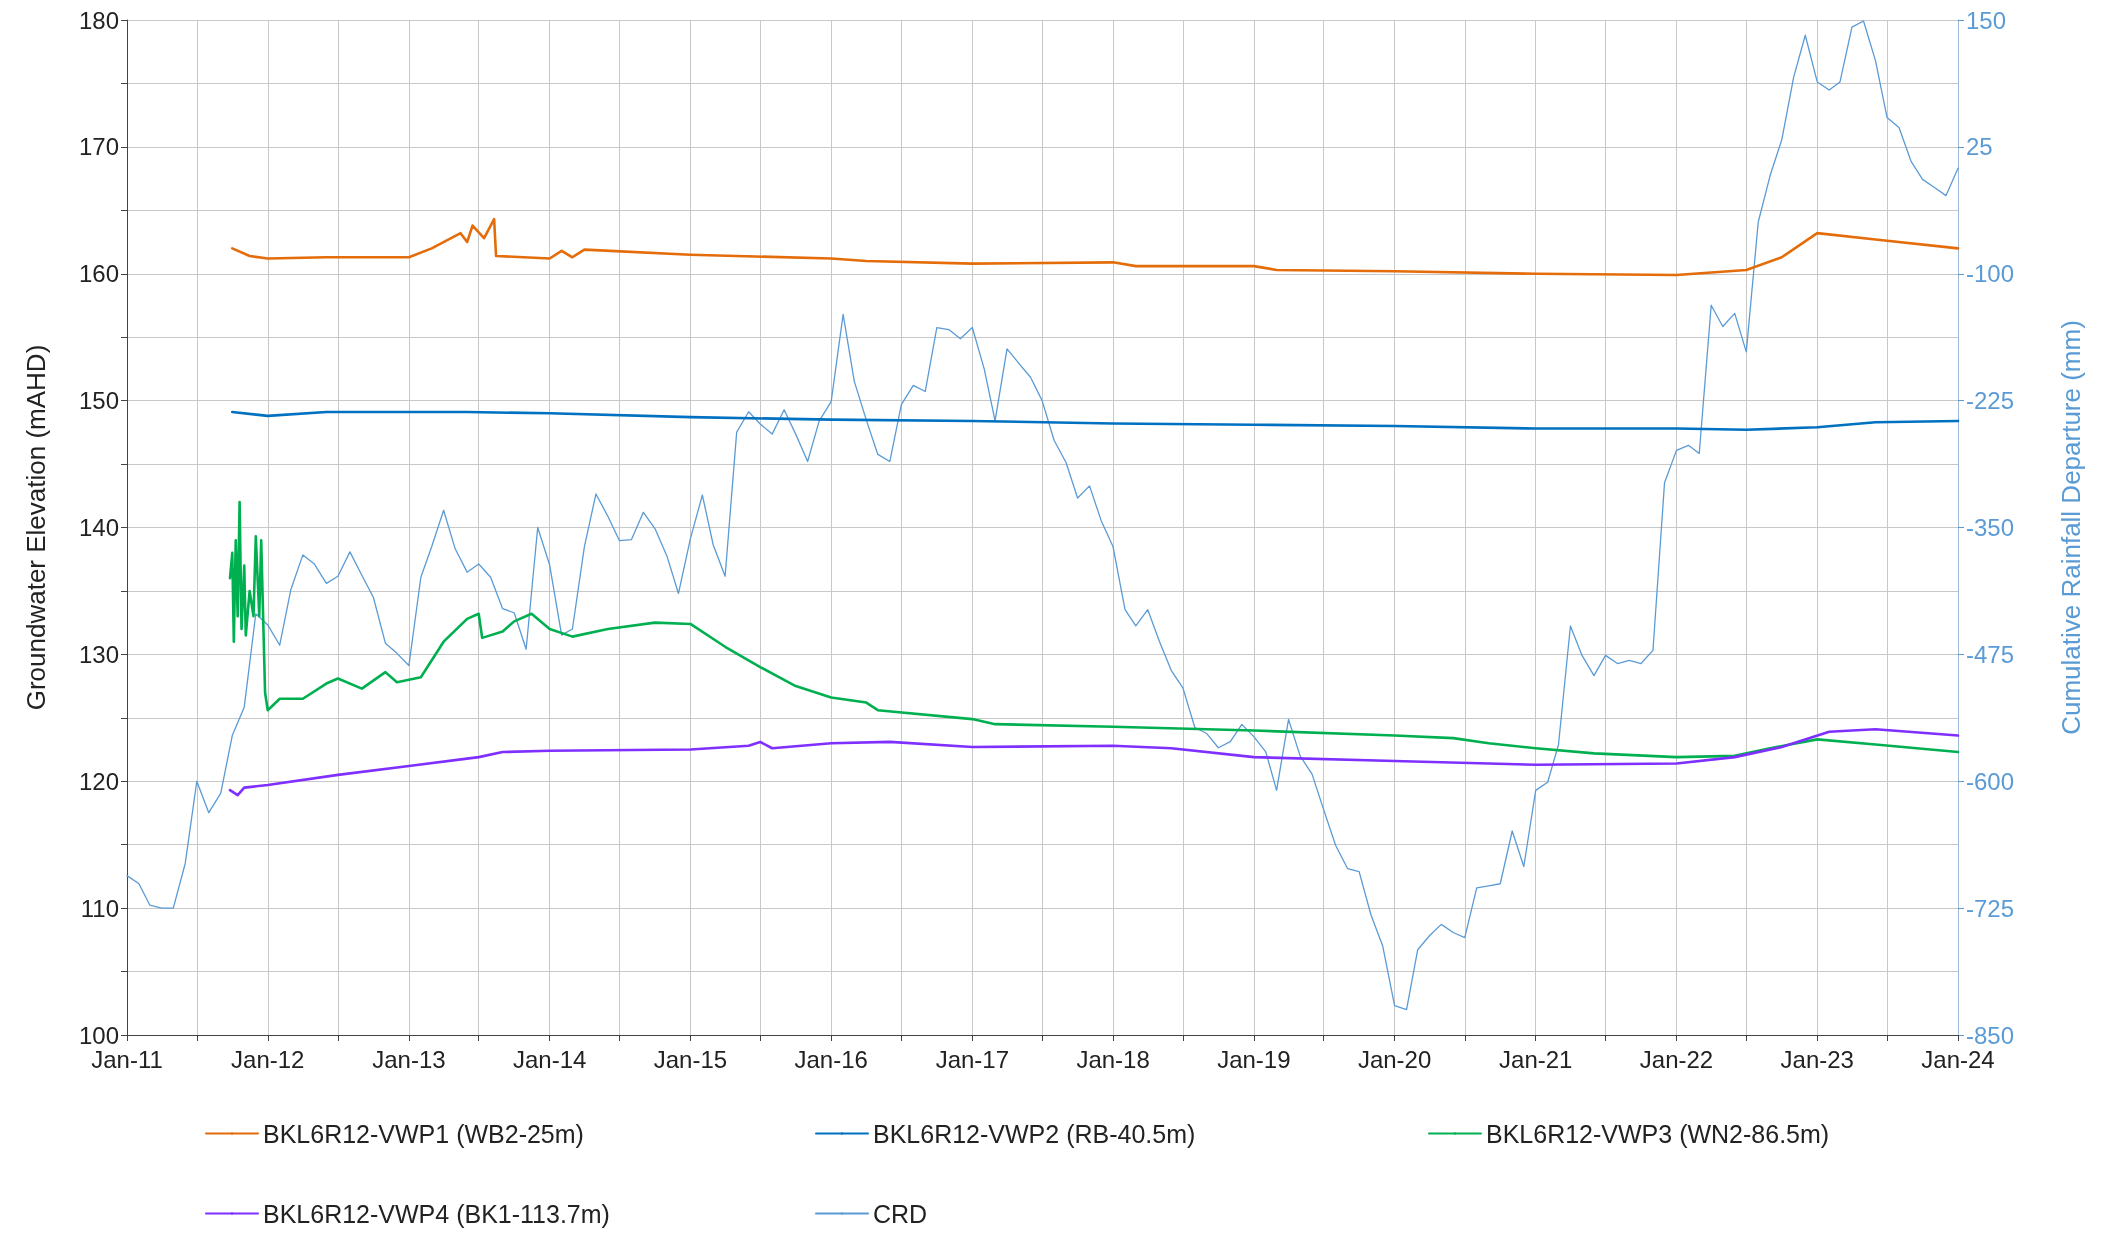  I want to click on y-tick-label: 130, so click(98, 654).